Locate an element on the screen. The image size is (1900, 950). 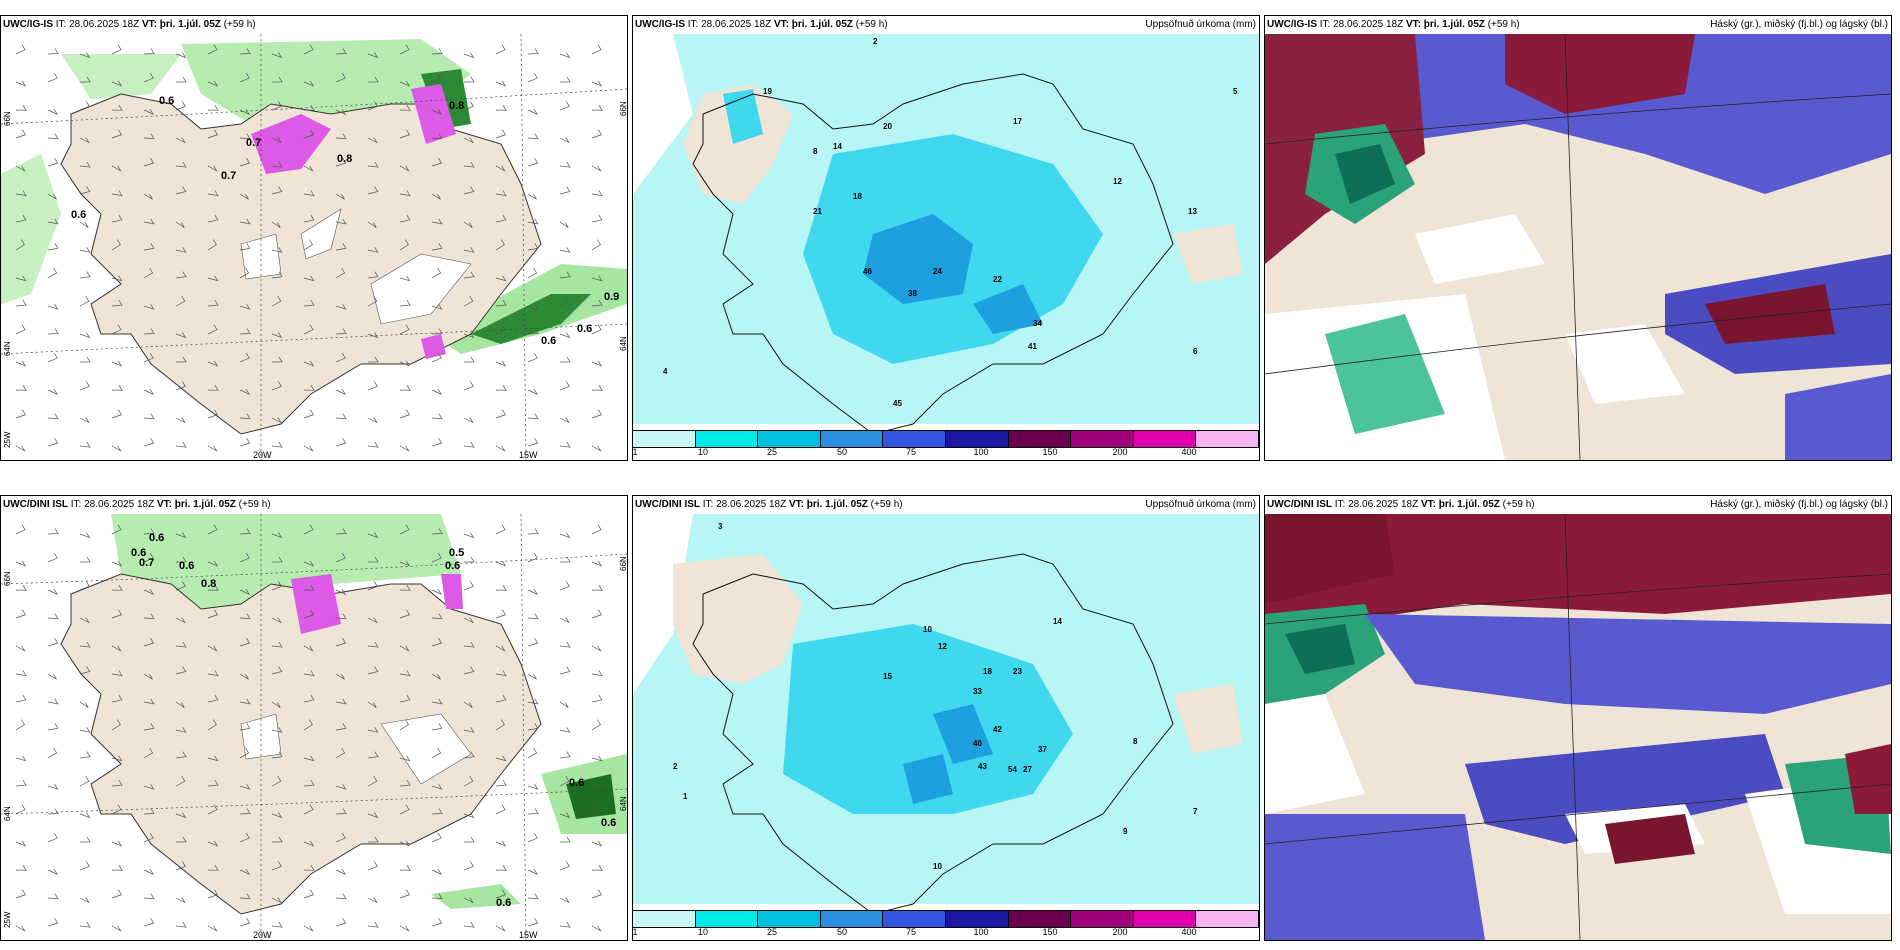
svg-text: 4 is located at coordinates (665, 371).